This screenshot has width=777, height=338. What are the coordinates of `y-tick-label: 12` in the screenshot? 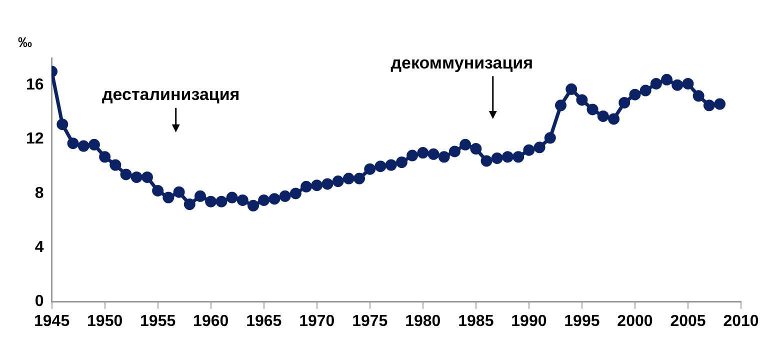 It's located at (35, 139).